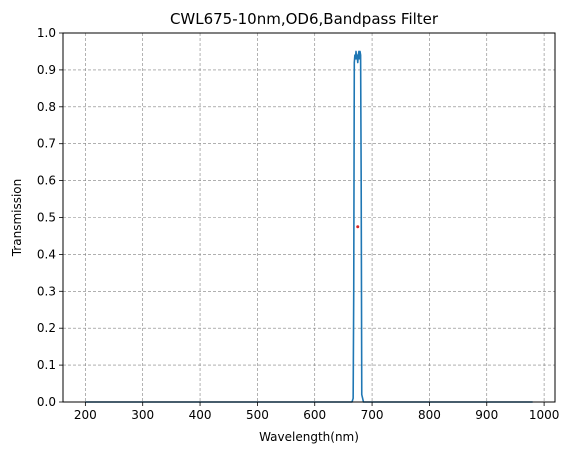  Describe the element at coordinates (85, 415) in the screenshot. I see `x-tick-label: 200` at that location.